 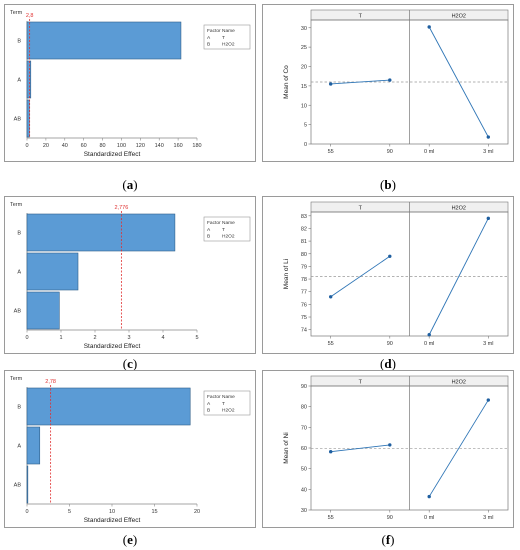 What do you see at coordinates (331, 152) in the screenshot?
I see `x-tick-label: 55` at bounding box center [331, 152].